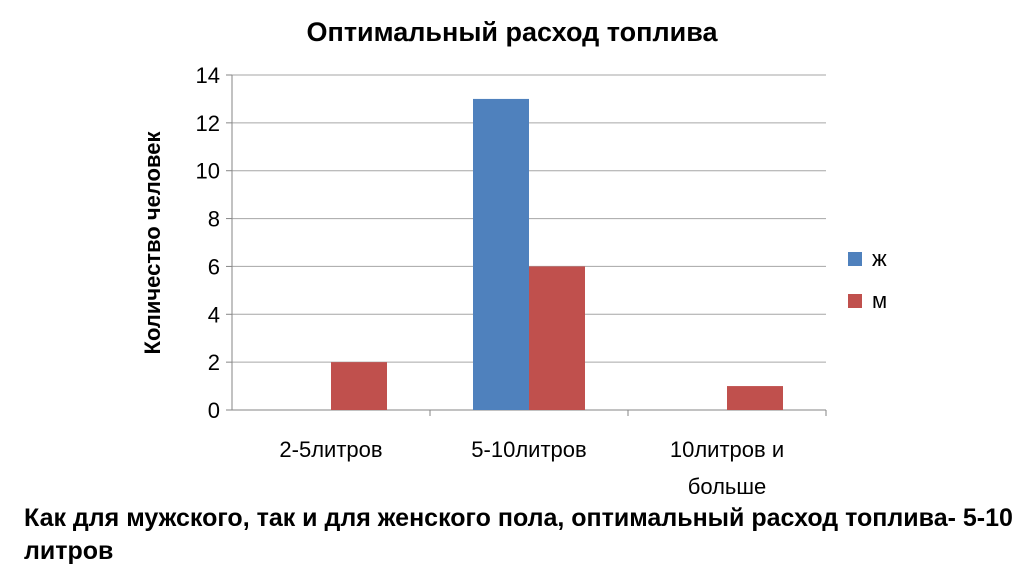  Describe the element at coordinates (513, 32) in the screenshot. I see `chart-title: Оптимальный расход топлива` at that location.